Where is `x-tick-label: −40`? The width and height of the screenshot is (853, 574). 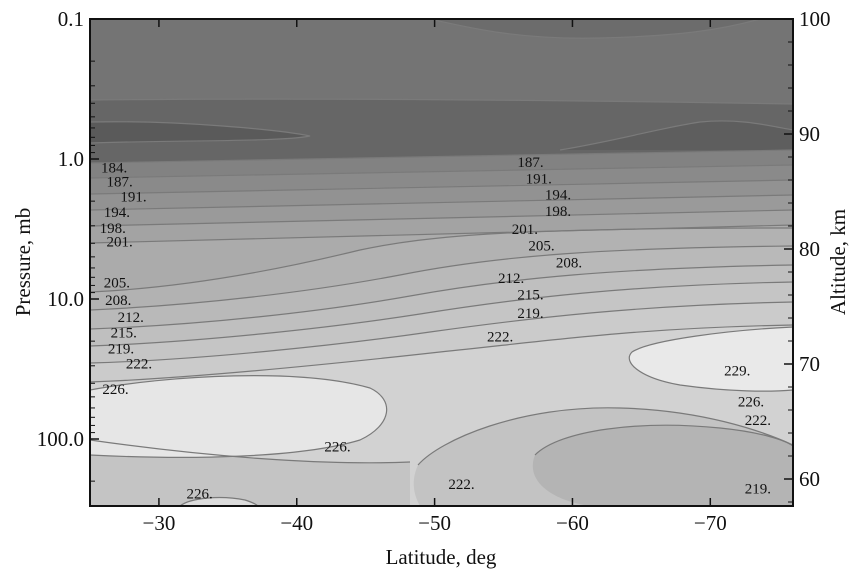
x-tick-label: −40 is located at coordinates (296, 523).